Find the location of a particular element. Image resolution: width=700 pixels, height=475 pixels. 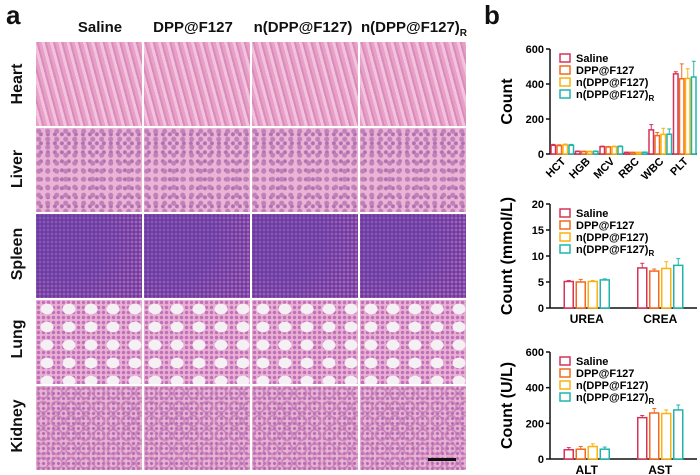

x-tick-label: AST is located at coordinates (660, 469).